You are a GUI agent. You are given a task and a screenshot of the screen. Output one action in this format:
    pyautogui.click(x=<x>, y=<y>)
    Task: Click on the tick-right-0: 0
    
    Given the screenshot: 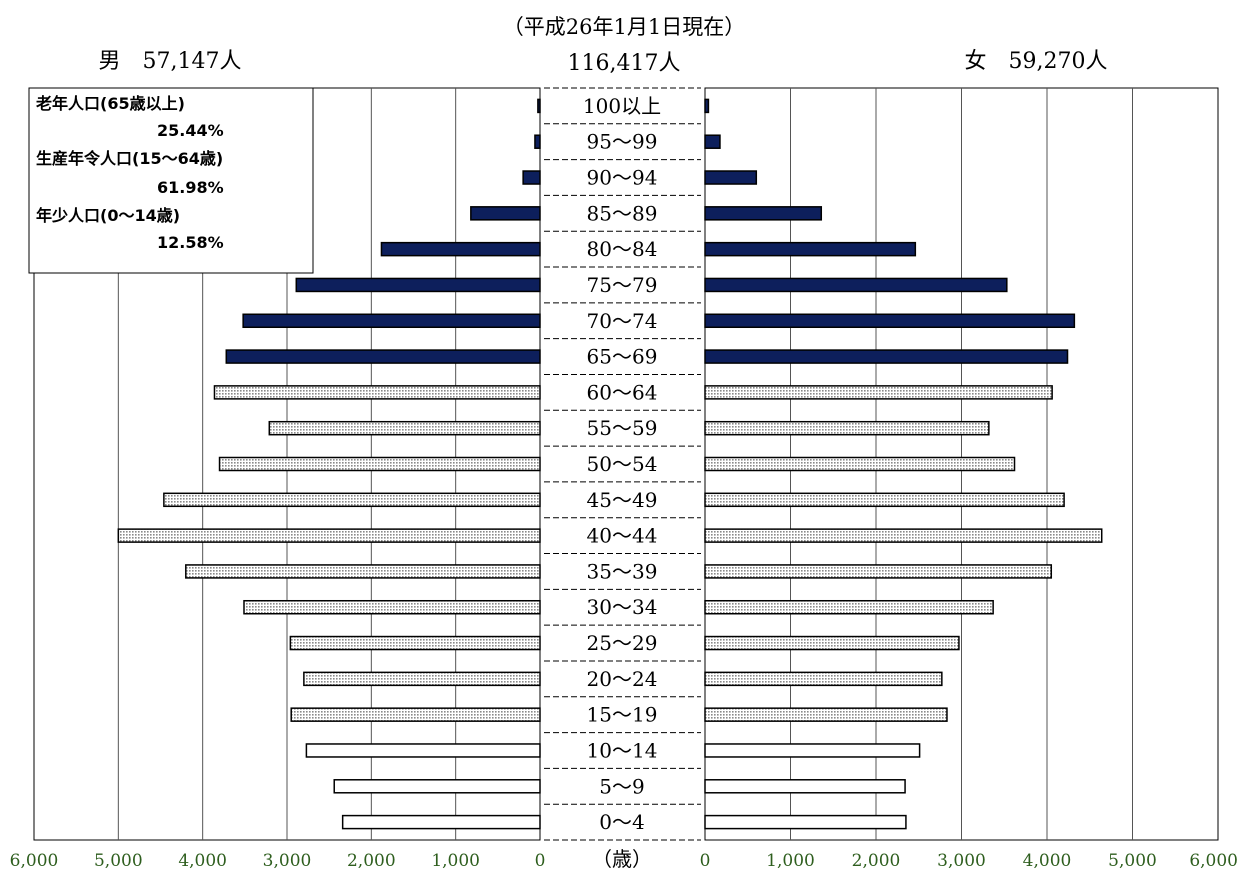 What is the action you would take?
    pyautogui.click(x=705, y=861)
    